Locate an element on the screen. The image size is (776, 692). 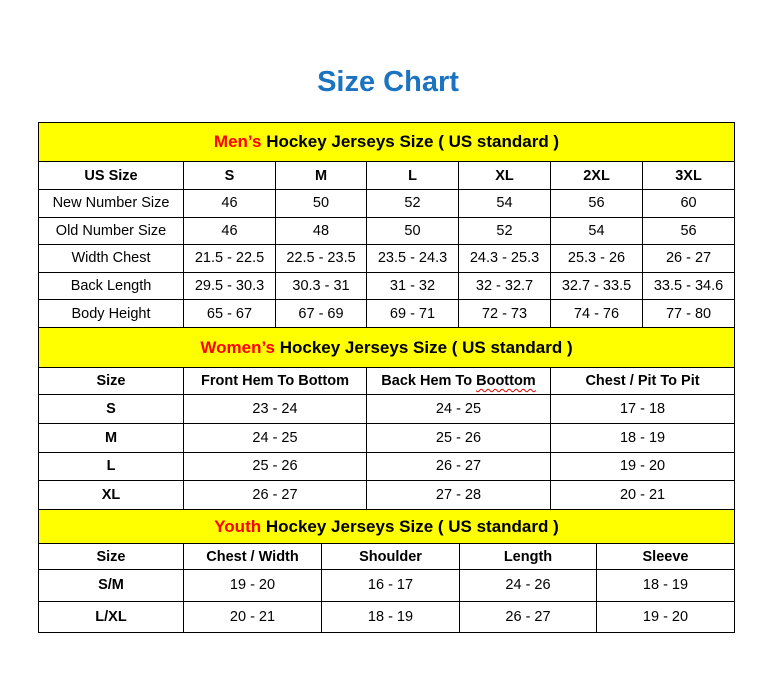
men-banner-text: Hockey Jerseys Size ( US standard ) is located at coordinates (413, 141).